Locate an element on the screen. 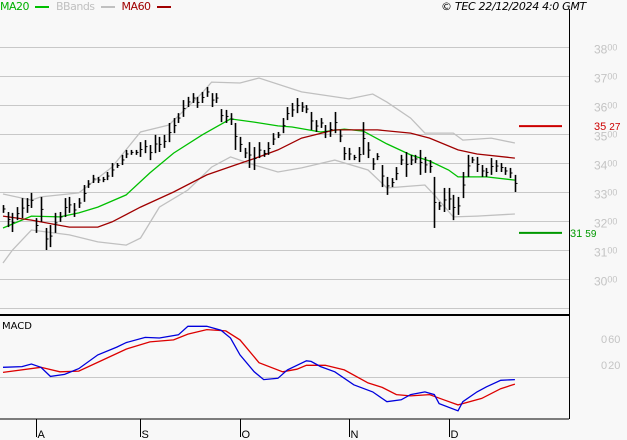  y-tick-label: 3400 is located at coordinates (605, 166).